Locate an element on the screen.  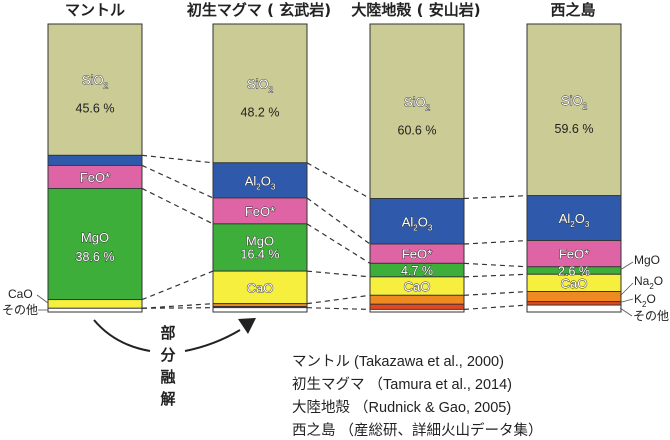
label-feo-continental-crust: FeO* is located at coordinates (417, 254).